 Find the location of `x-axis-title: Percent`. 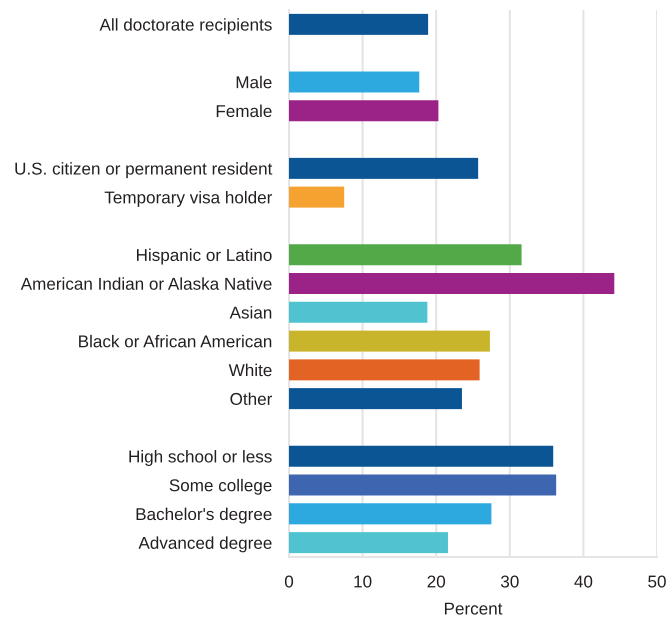

x-axis-title: Percent is located at coordinates (473, 608).